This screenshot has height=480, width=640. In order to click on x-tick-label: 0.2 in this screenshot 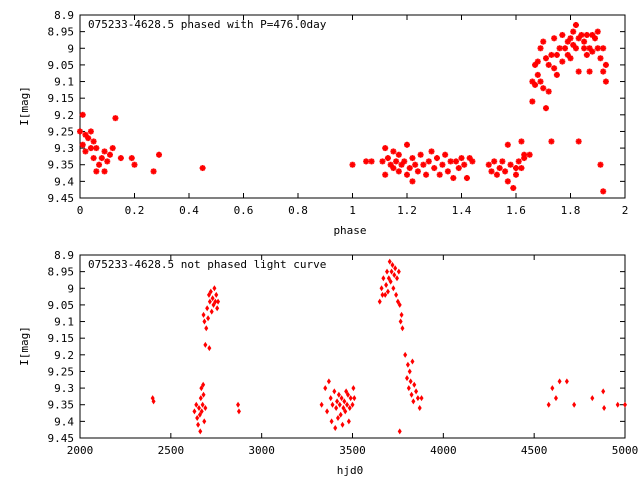, I will do `click(135, 210)`.